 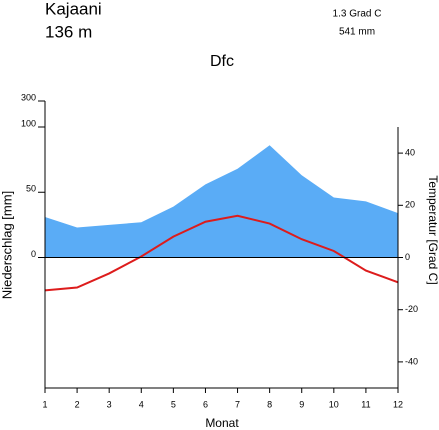 What do you see at coordinates (7, 245) in the screenshot?
I see `y-axis-label: Niederschlag [mm]` at bounding box center [7, 245].